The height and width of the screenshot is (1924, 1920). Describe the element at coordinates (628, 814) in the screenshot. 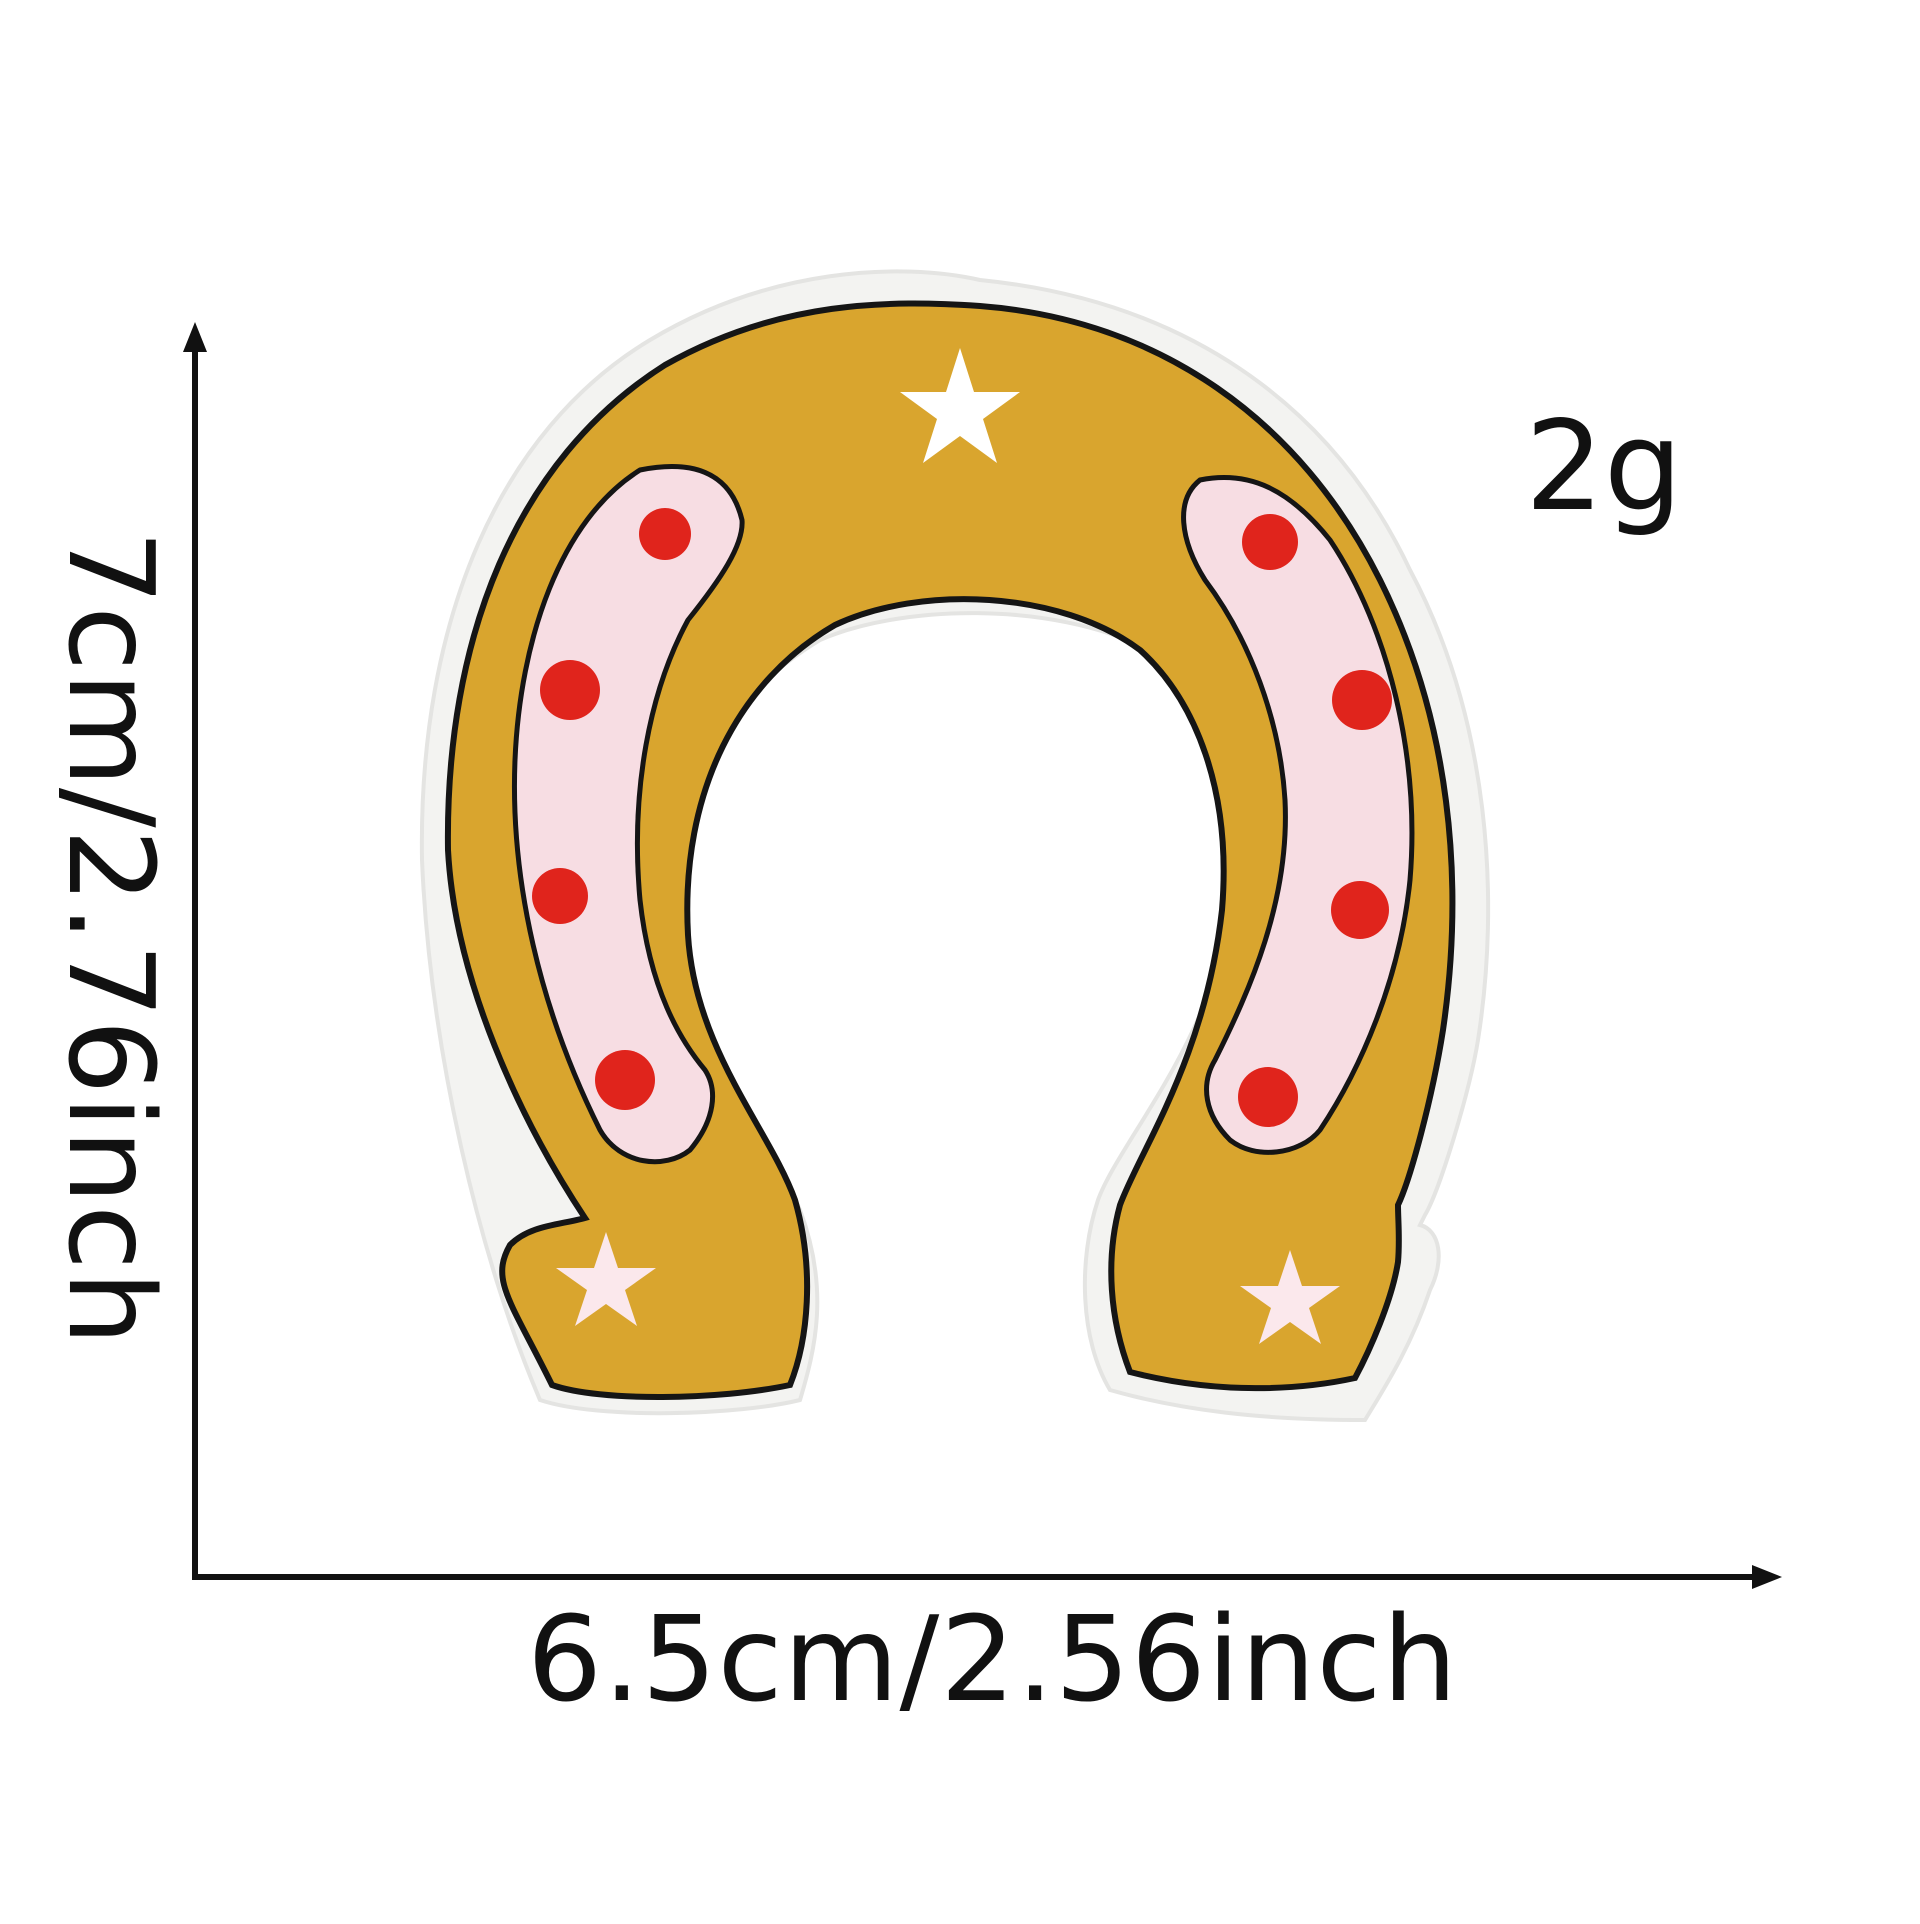

I see `left-pink-strip` at that location.